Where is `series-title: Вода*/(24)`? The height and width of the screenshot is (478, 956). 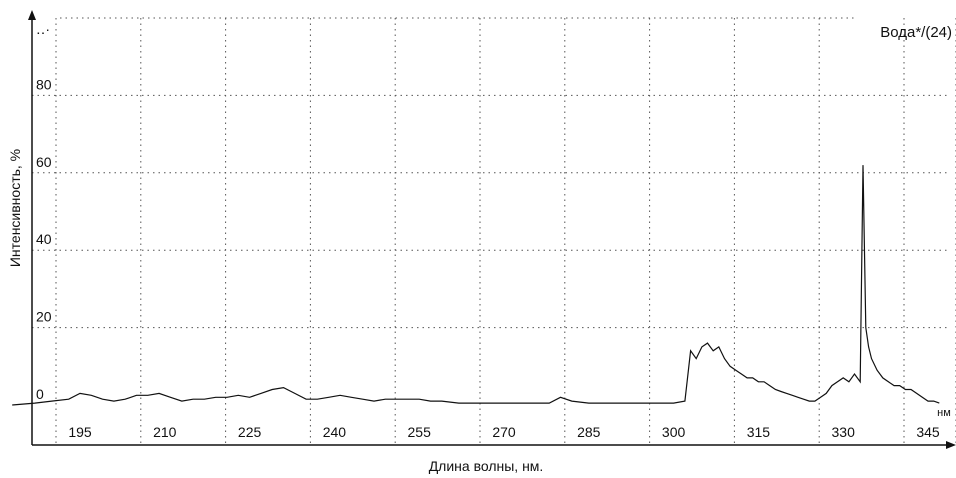
series-title: Вода*/(24) is located at coordinates (916, 32).